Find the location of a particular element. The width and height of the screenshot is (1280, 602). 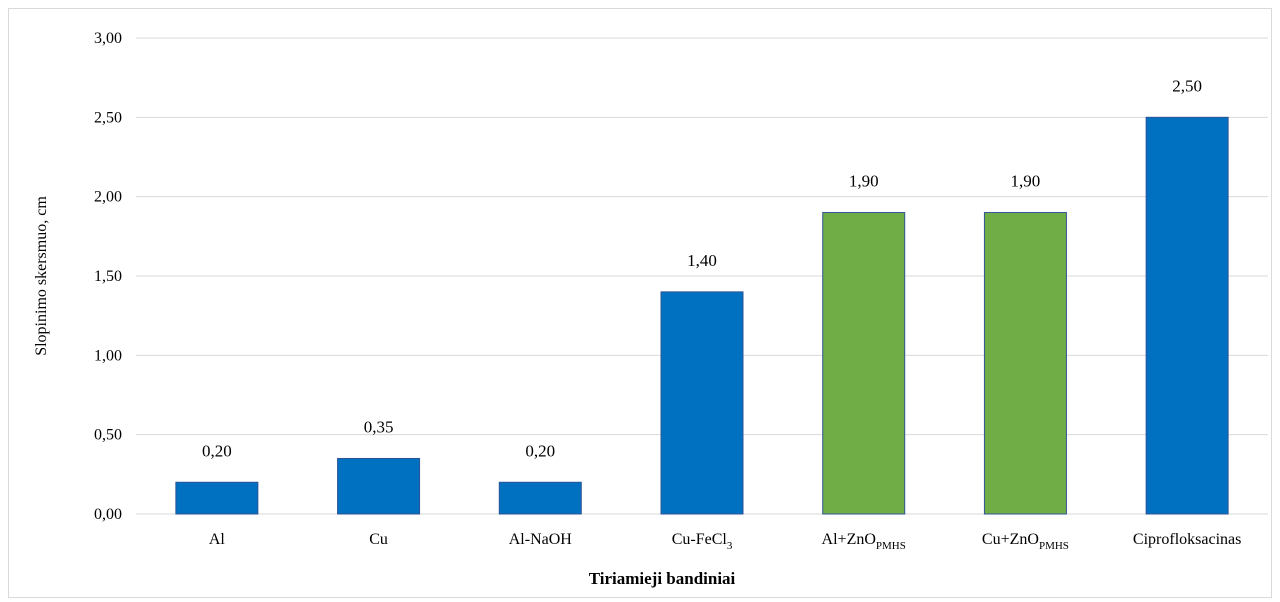

x-tick-main: Ciprofloksacinas is located at coordinates (1187, 539).